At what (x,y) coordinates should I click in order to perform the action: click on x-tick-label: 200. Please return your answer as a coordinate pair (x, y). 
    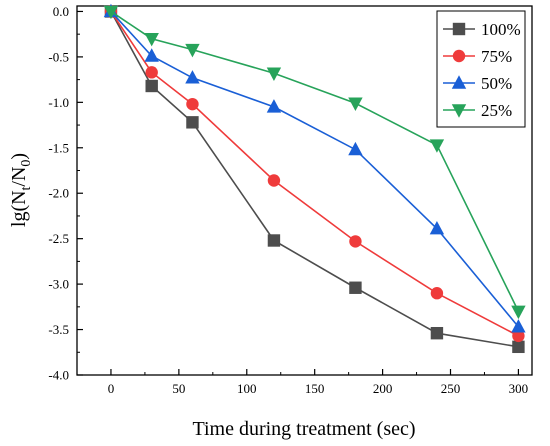
    Looking at the image, I should click on (383, 388).